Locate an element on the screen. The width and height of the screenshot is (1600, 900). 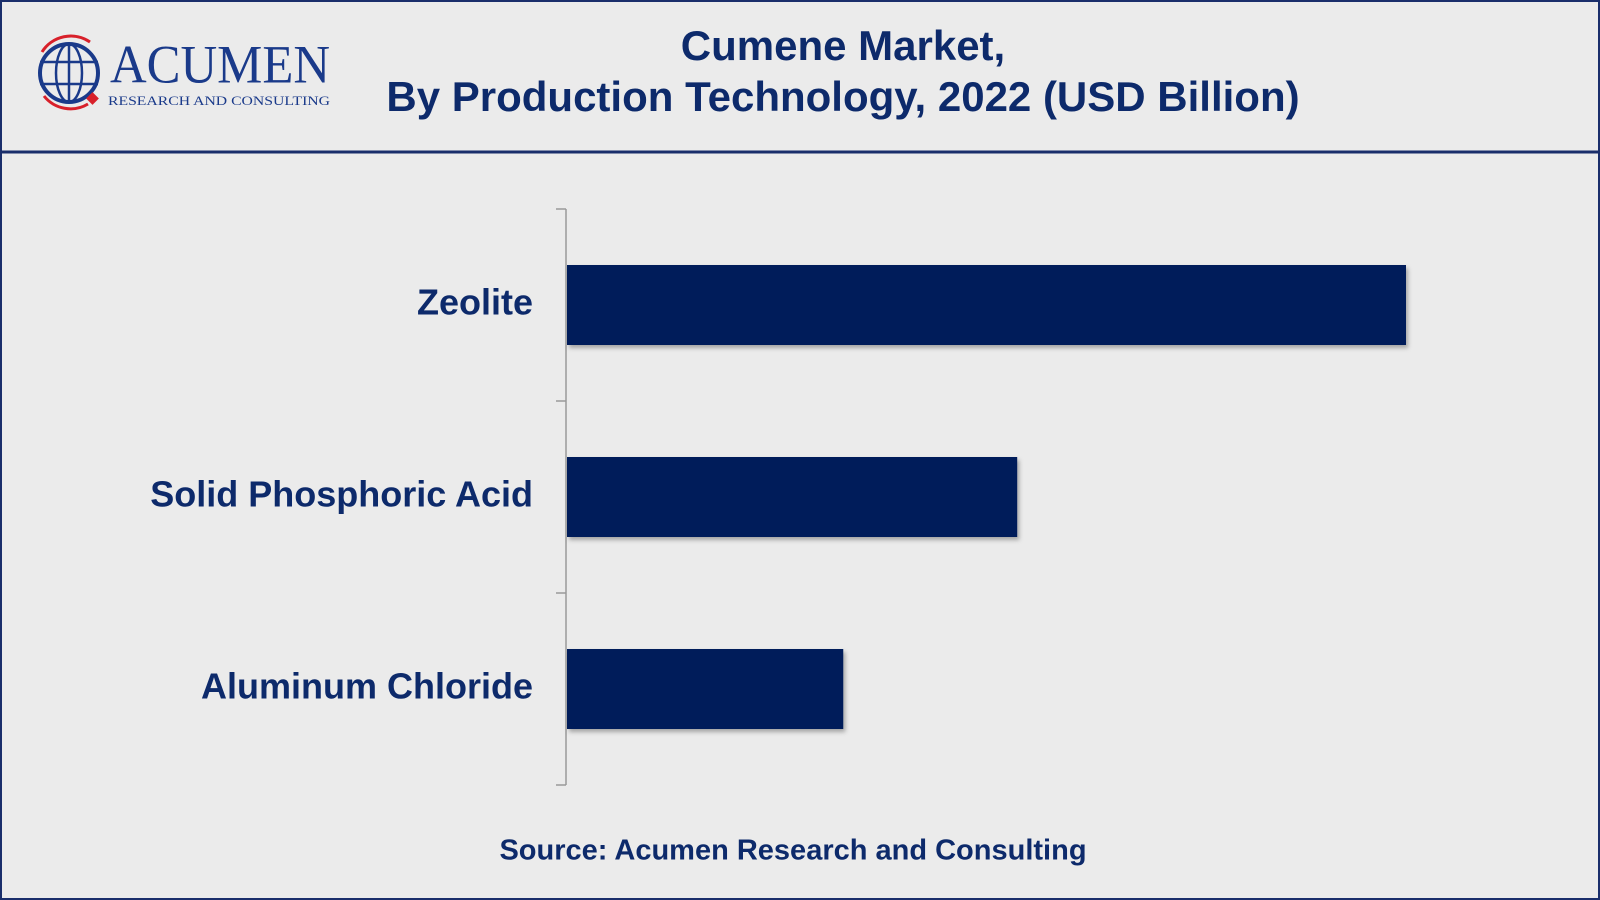
y-tick-label: Aluminum Chloride is located at coordinates (367, 686).